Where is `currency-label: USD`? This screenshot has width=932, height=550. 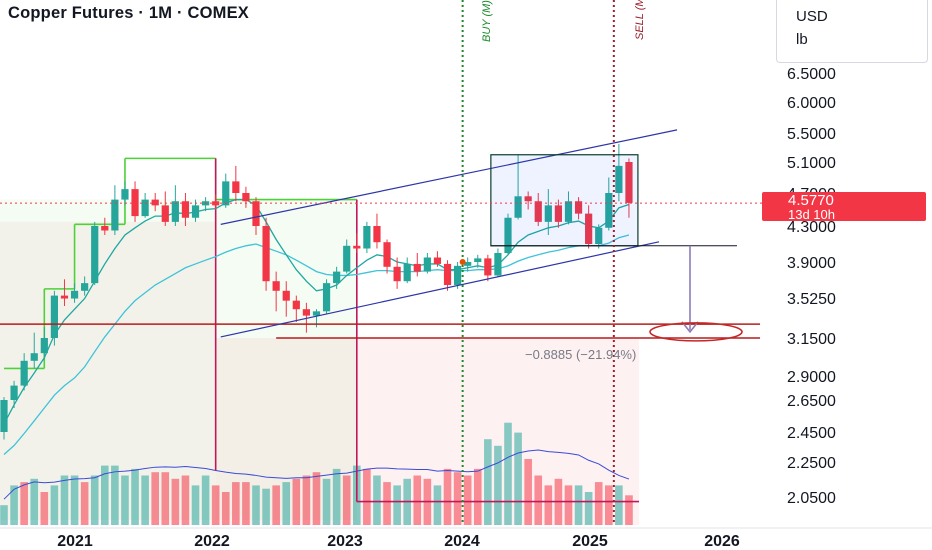
currency-label: USD is located at coordinates (812, 16).